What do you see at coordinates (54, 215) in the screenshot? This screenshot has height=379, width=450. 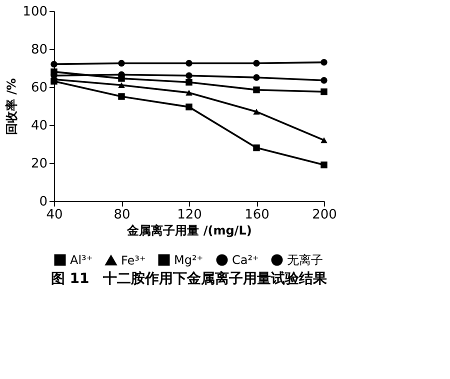 I see `x-tick-label: 40` at bounding box center [54, 215].